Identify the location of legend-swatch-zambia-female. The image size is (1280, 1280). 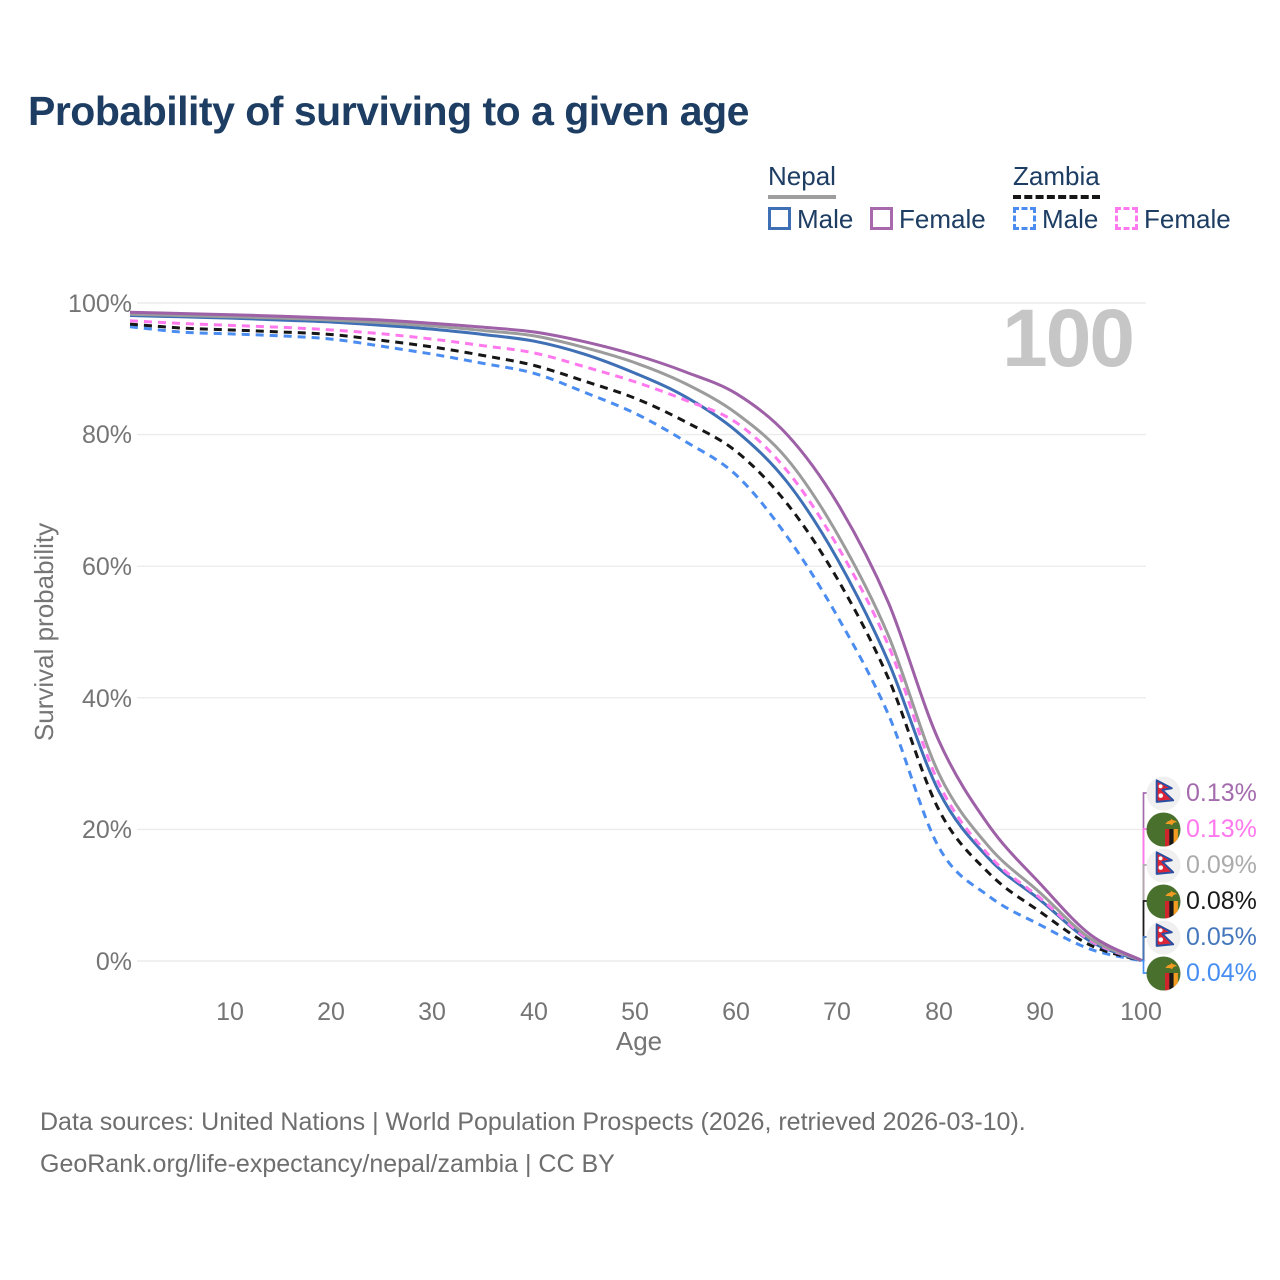
(1126, 218).